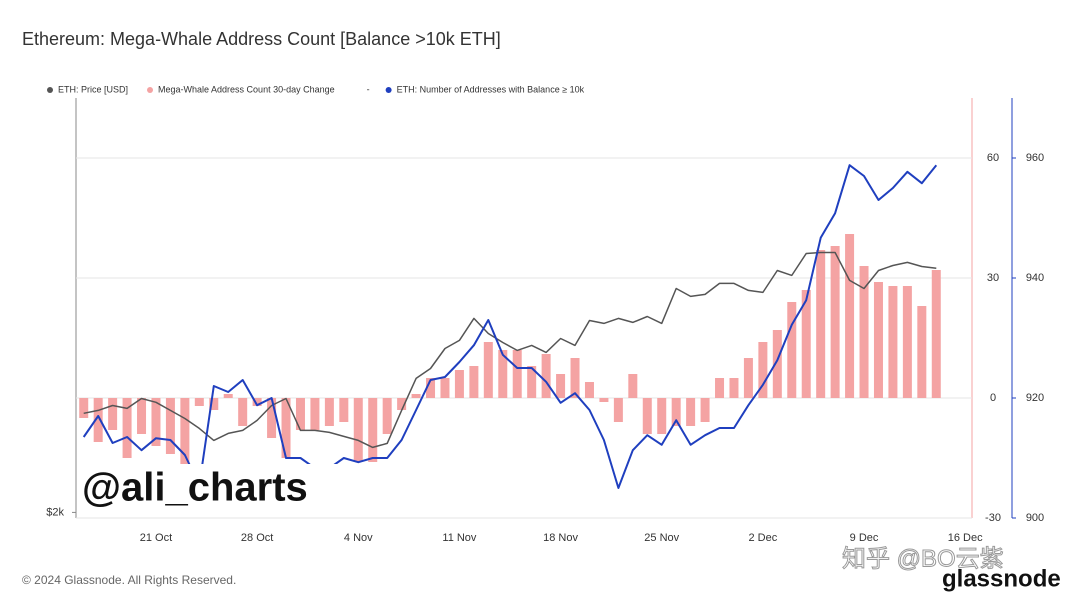 Image resolution: width=1080 pixels, height=608 pixels. What do you see at coordinates (864, 538) in the screenshot?
I see `x-tick-label: 9 Dec` at bounding box center [864, 538].